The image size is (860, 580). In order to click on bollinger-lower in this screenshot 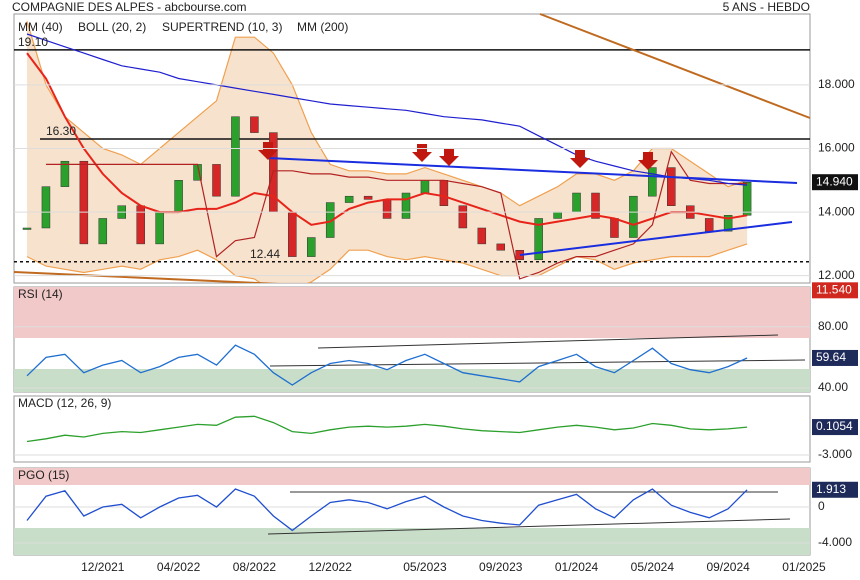, I will do `click(387, 263)`.